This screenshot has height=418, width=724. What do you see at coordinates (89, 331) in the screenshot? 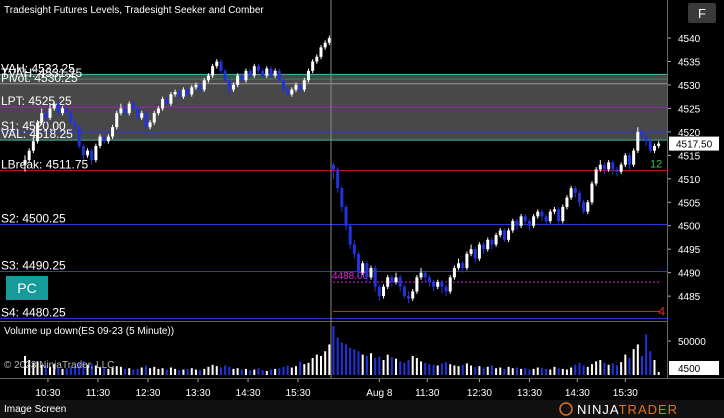
I see `volume-title: Volume up down(ES 09-23 (5 Minute))` at bounding box center [89, 331].